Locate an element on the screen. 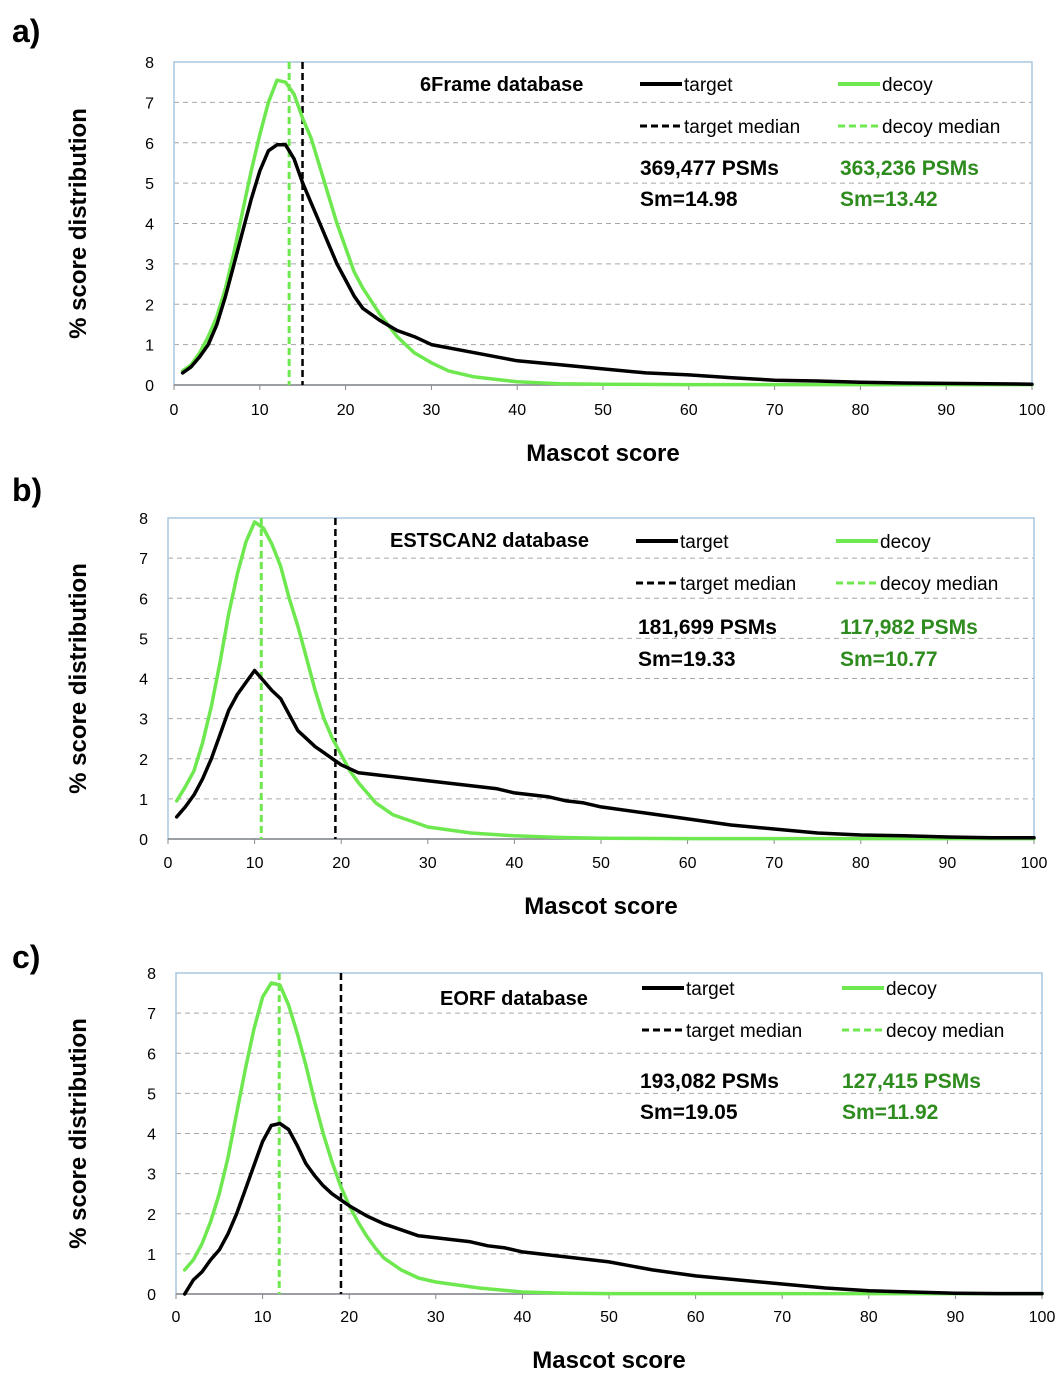  panel-label: a) is located at coordinates (26, 31).